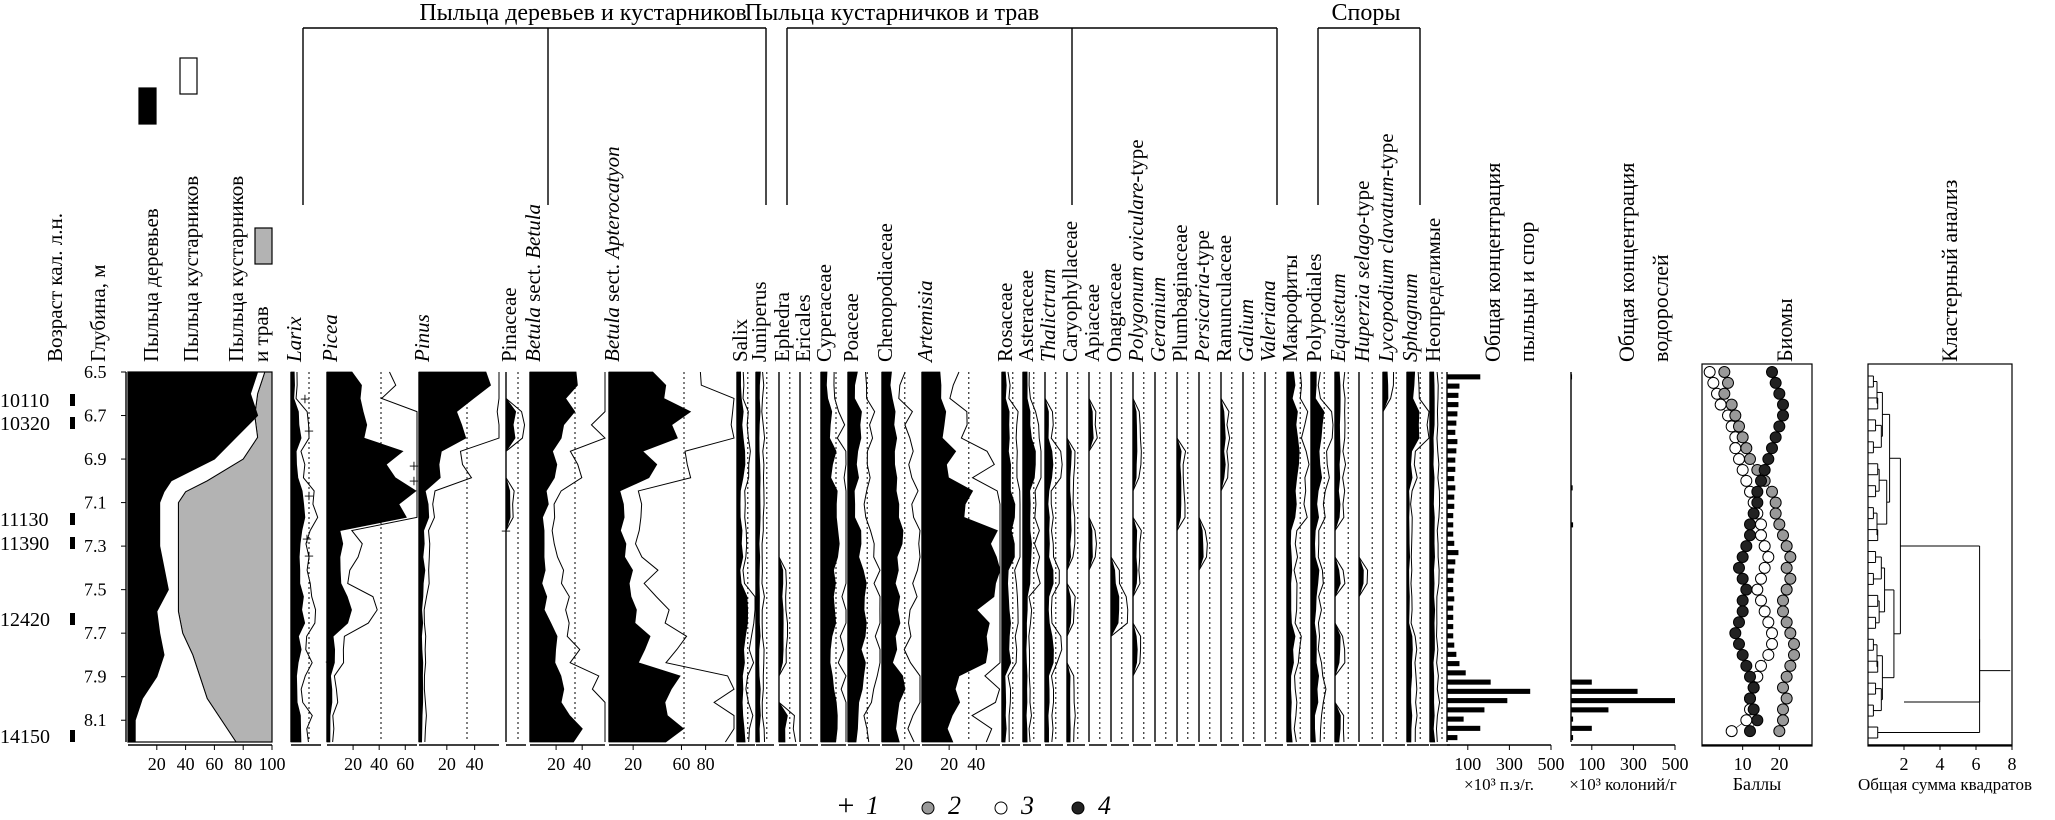 Image resolution: width=2055 pixels, height=820 pixels. Describe the element at coordinates (974, 804) in the screenshot. I see `bottom-legend: +1 2 3 4` at that location.